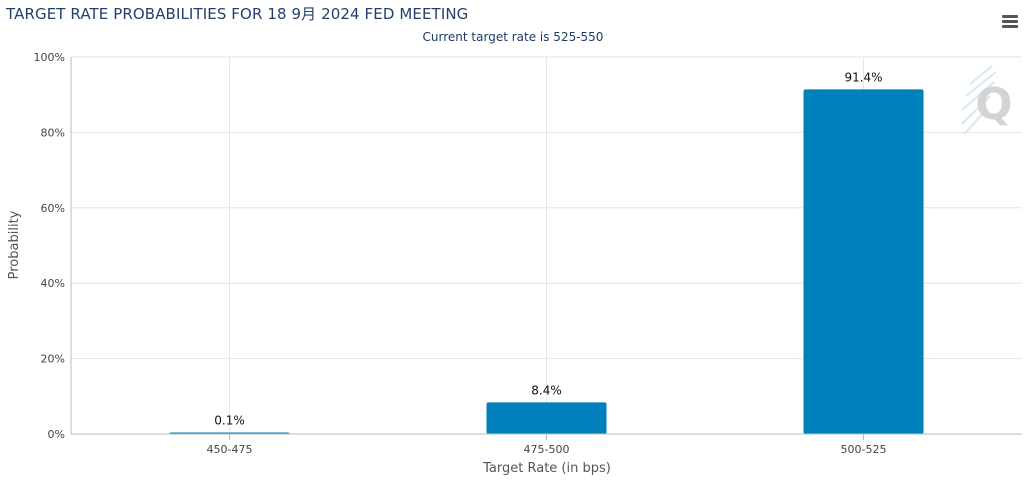  Describe the element at coordinates (546, 390) in the screenshot. I see `data-label: 8.4%` at that location.